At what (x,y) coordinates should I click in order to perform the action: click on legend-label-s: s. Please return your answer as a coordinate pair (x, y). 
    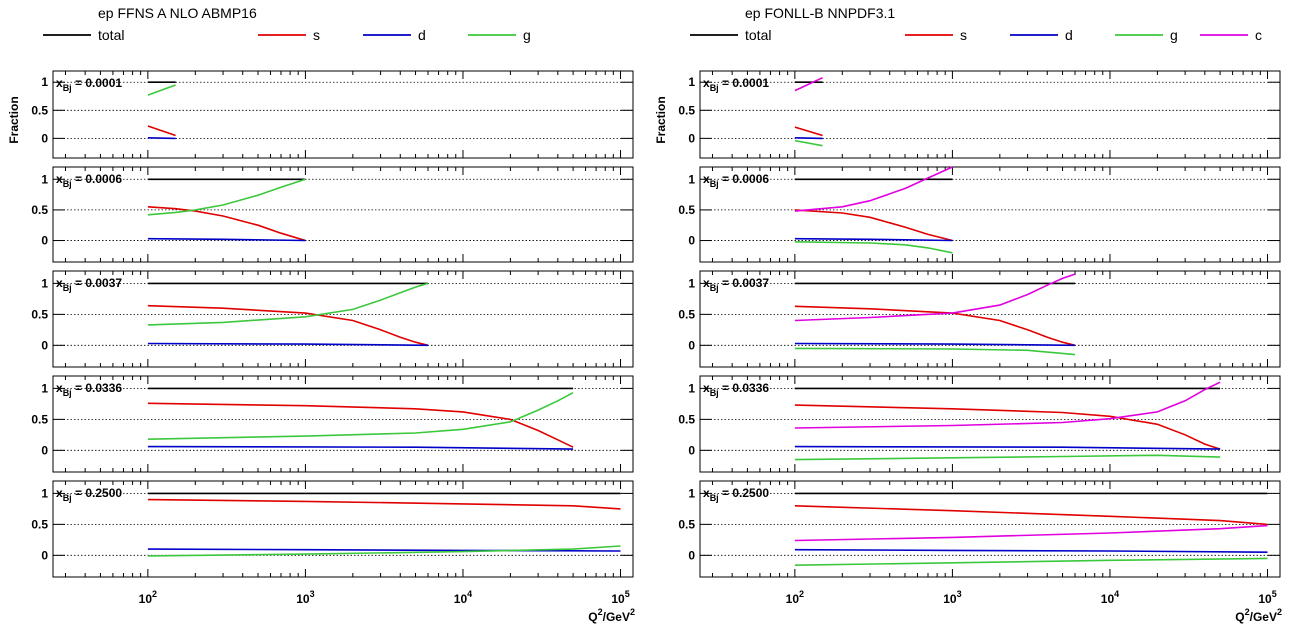
    Looking at the image, I should click on (963, 35).